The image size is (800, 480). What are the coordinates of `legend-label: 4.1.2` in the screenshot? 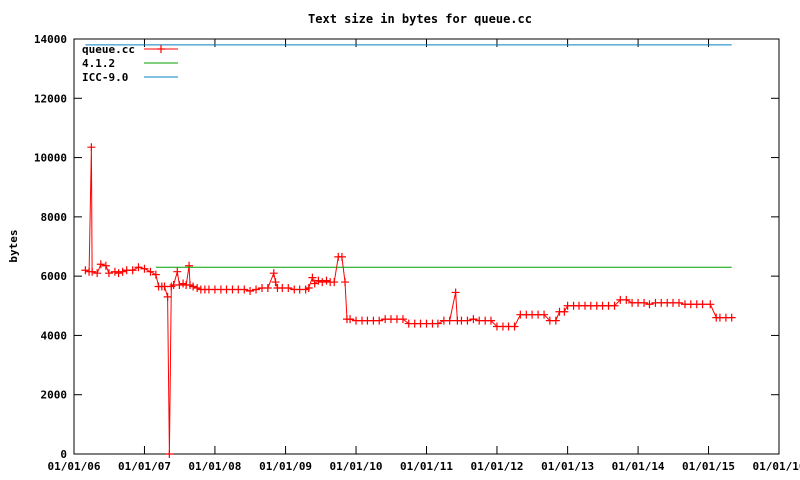 It's located at (98, 63).